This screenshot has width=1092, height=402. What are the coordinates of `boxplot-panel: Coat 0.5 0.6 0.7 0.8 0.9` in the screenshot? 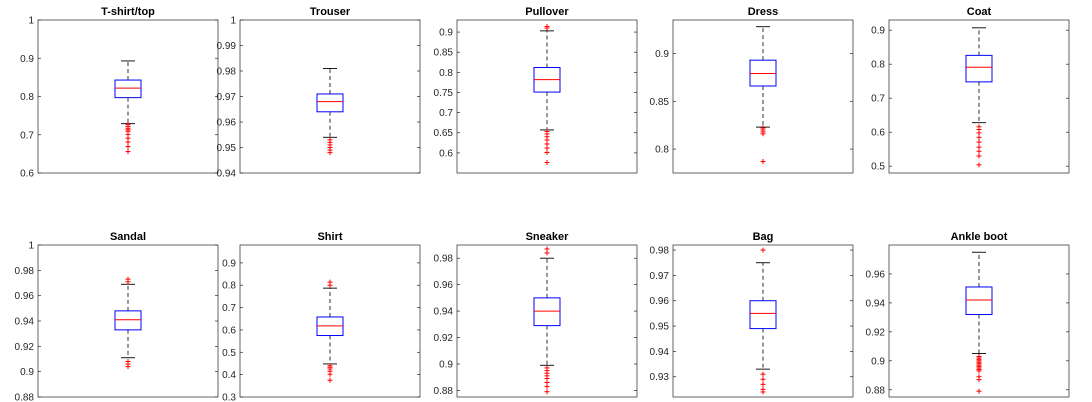 It's located at (970, 90).